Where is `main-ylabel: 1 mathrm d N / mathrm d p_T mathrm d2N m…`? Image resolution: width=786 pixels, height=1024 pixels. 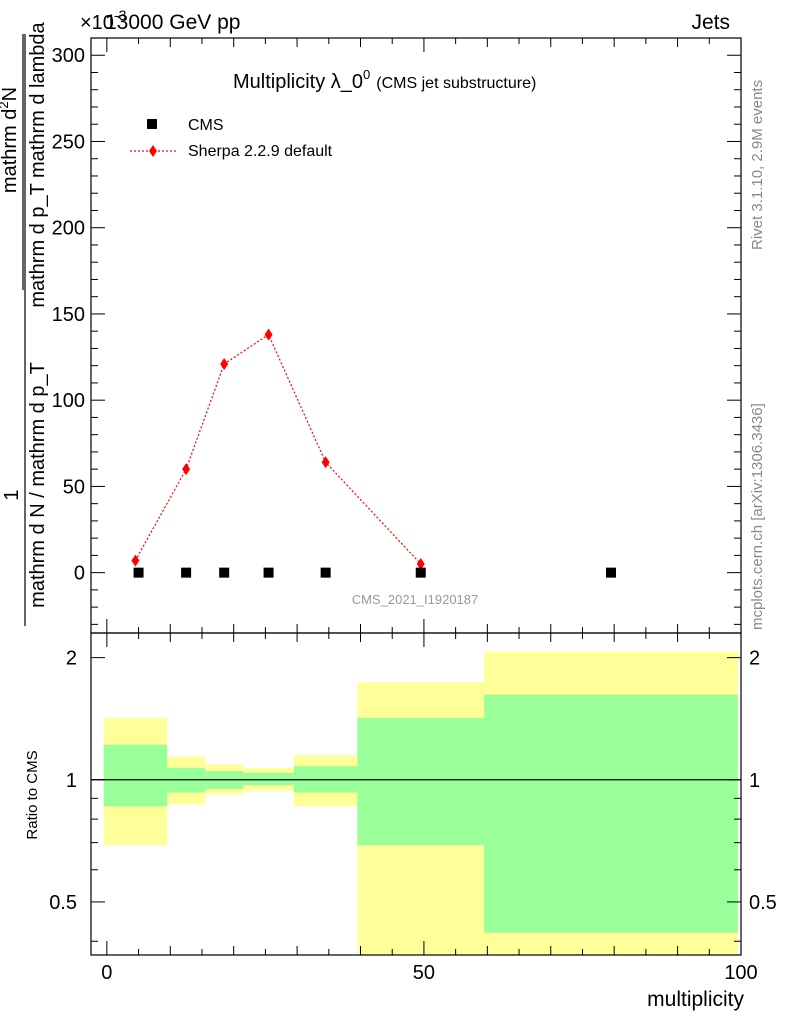 main-ylabel: 1 mathrm d N / mathrm d p_T mathrm d2N m… is located at coordinates (24, 323).